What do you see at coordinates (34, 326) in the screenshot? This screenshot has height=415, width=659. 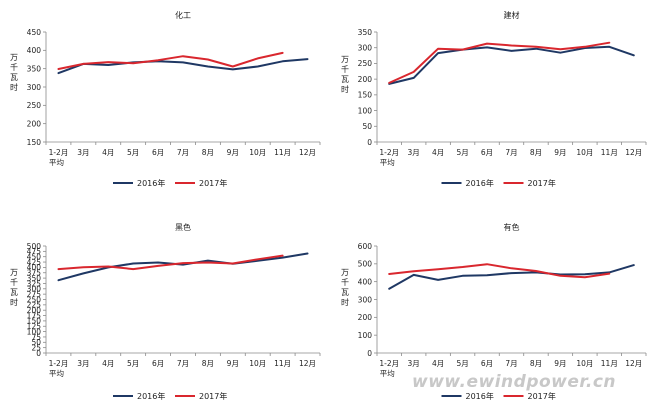 I see `y-tick-label: 125` at bounding box center [34, 326].